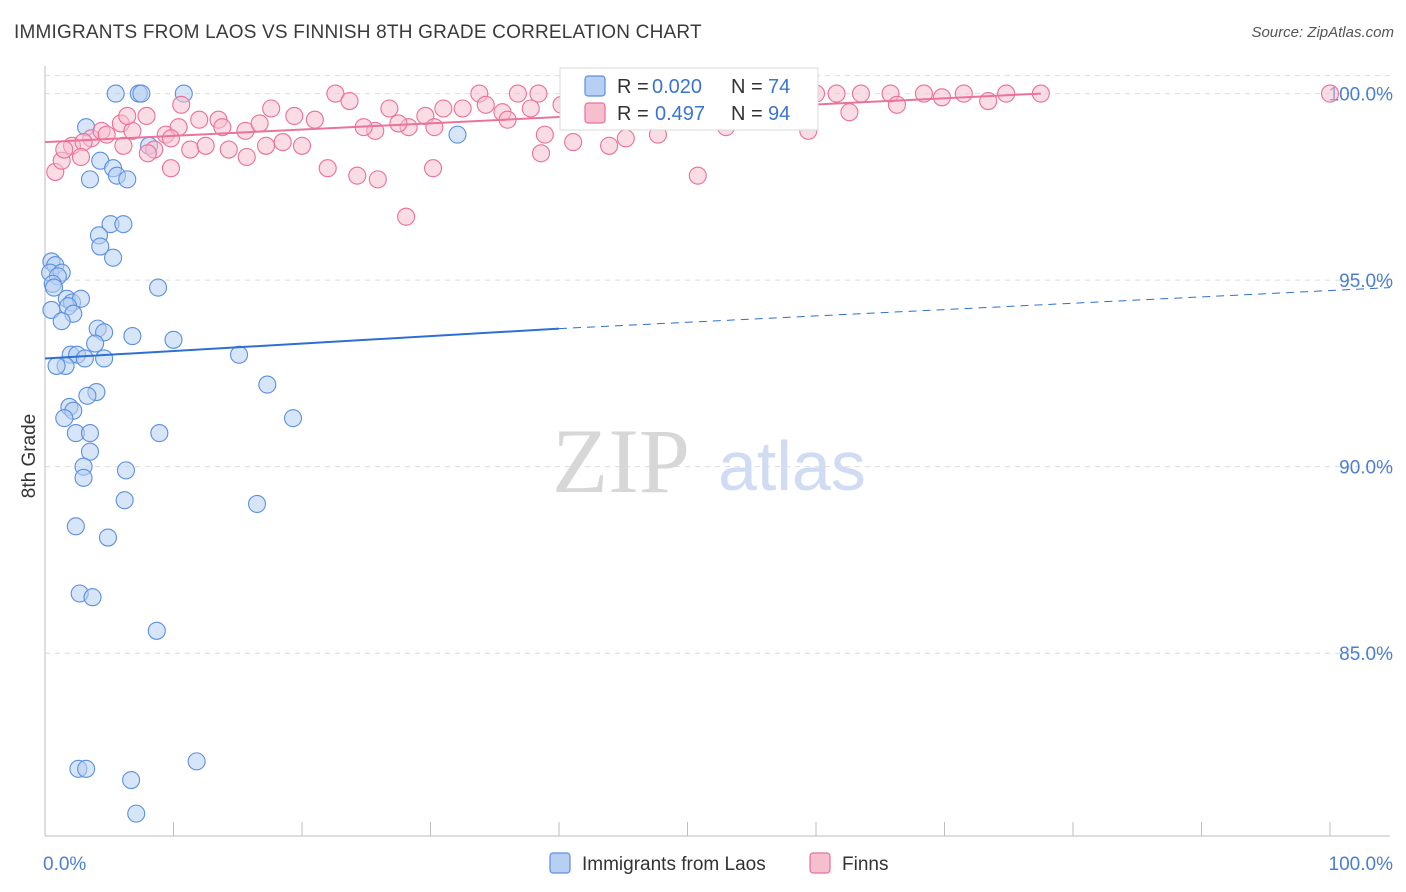 This screenshot has height=892, width=1406. What do you see at coordinates (29, 456) in the screenshot?
I see `y-axis-title: 8th Grade` at bounding box center [29, 456].